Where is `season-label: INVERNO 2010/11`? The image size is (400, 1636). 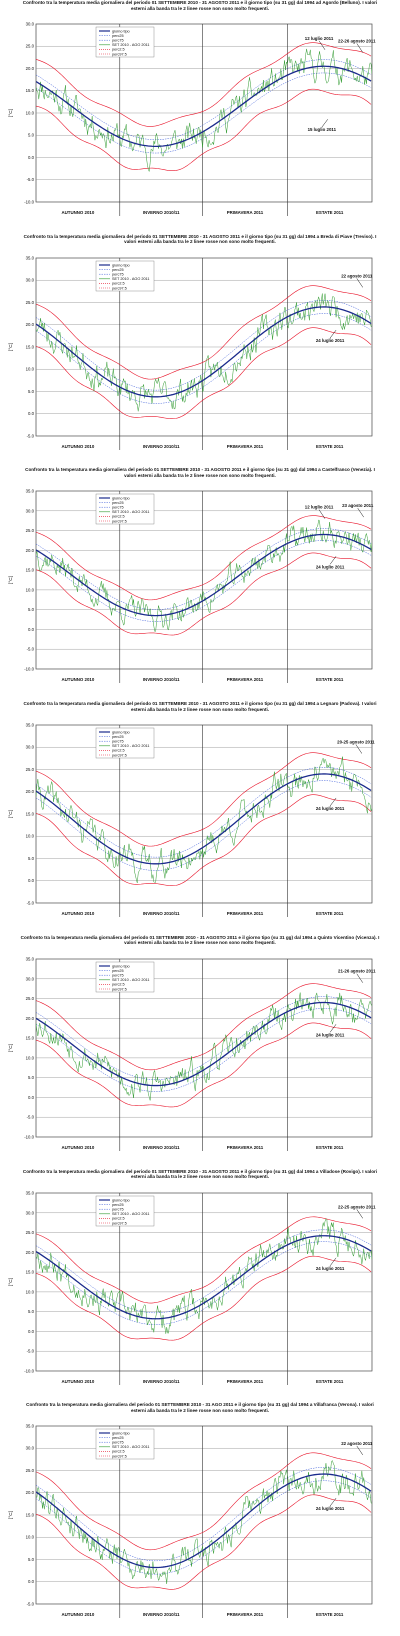
season-label: INVERNO 2010/11 is located at coordinates (161, 212).